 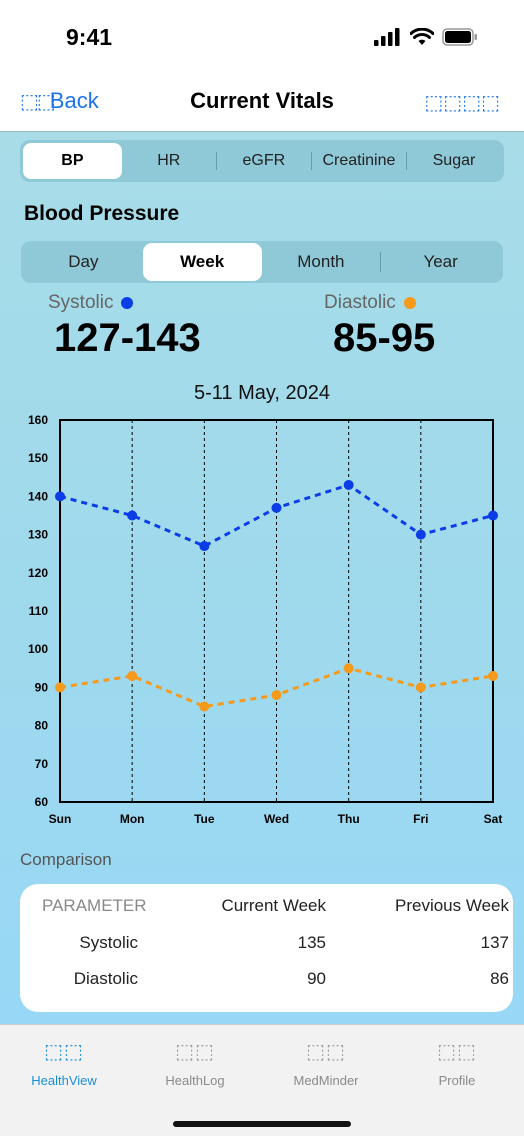 I want to click on y-tick-label: 80, so click(x=42, y=726).